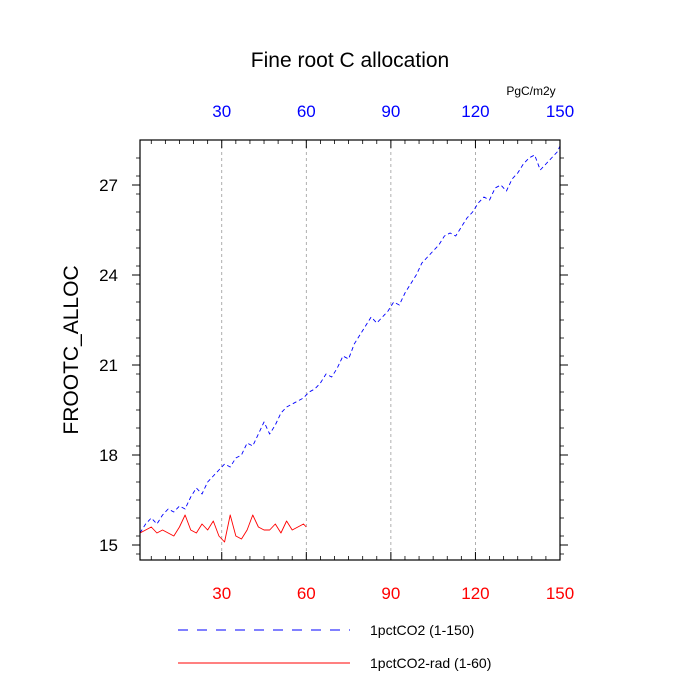 This screenshot has width=700, height=700. I want to click on x-tick-label-bottom: 30, so click(221, 593).